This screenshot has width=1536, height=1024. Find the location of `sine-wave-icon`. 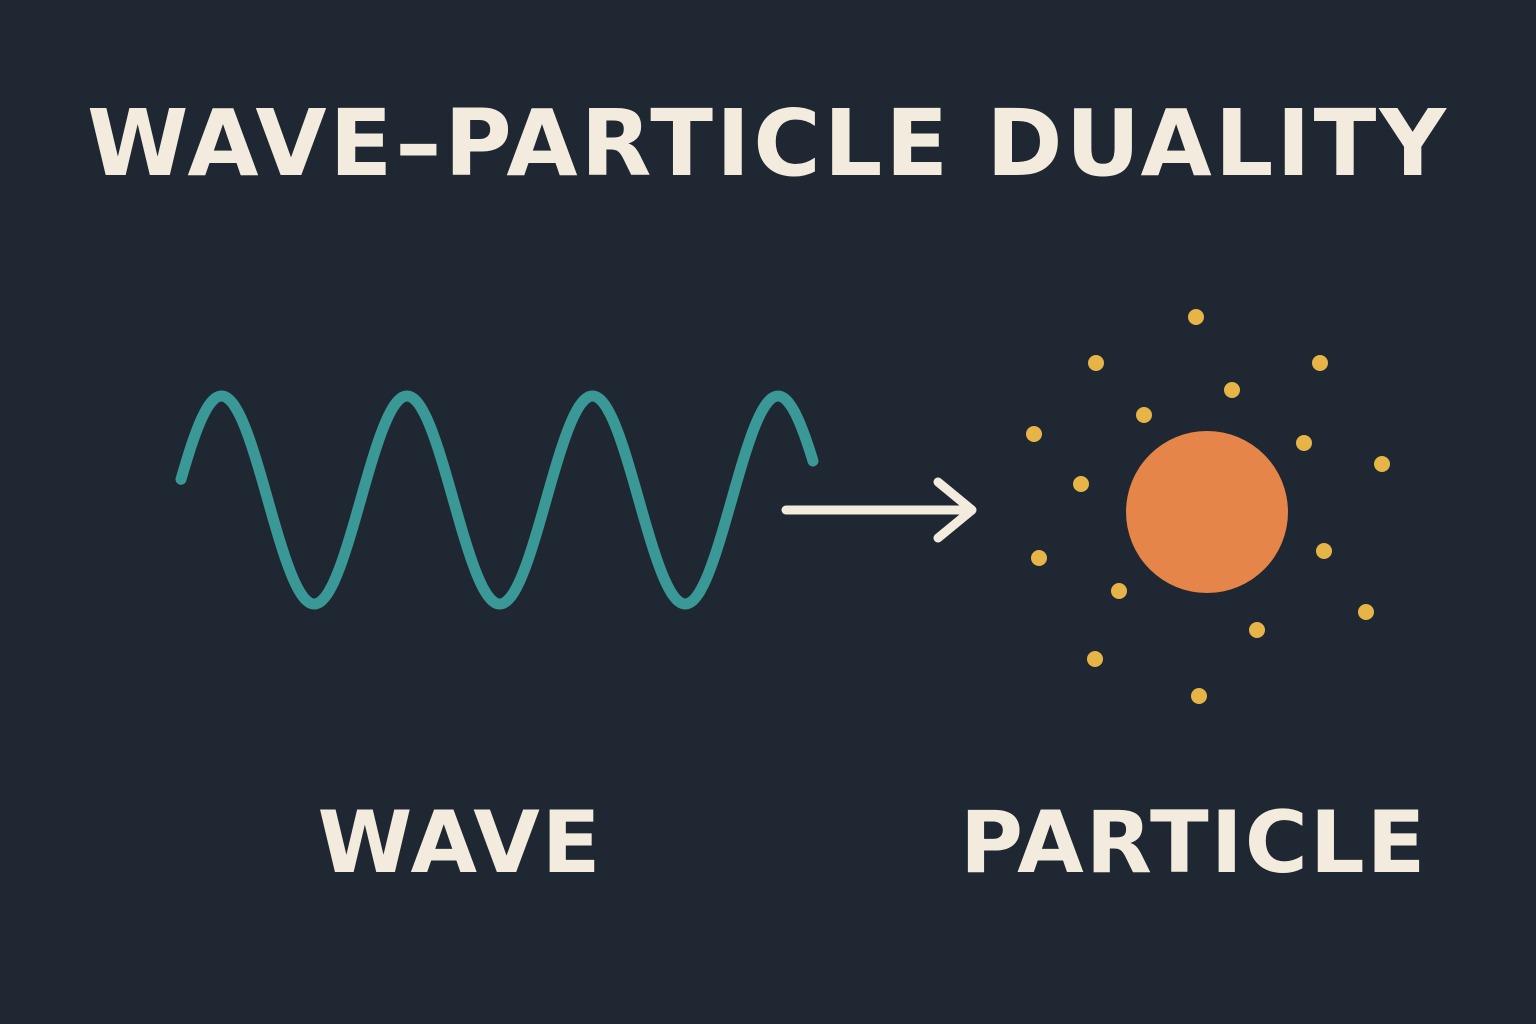

sine-wave-icon is located at coordinates (497, 500).